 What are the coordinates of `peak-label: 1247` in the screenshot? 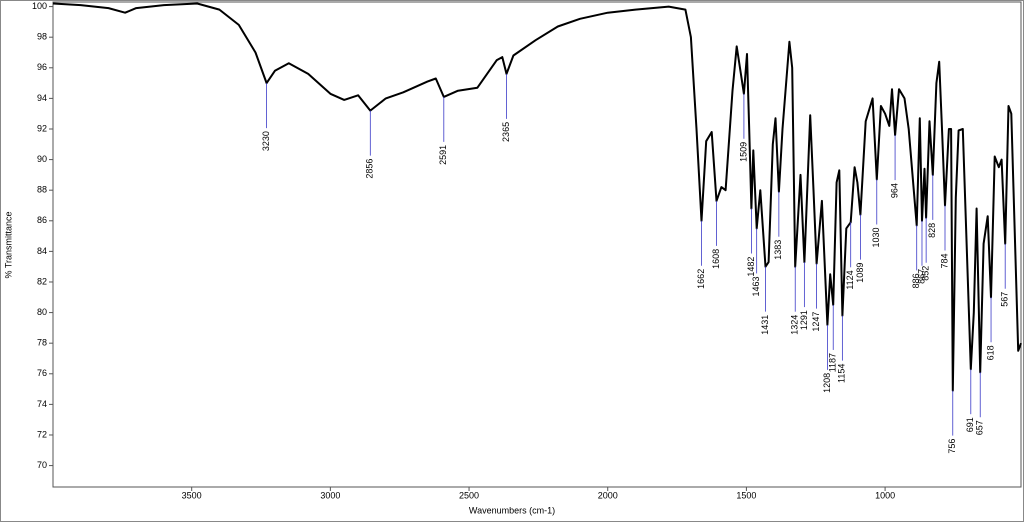 It's located at (816, 322).